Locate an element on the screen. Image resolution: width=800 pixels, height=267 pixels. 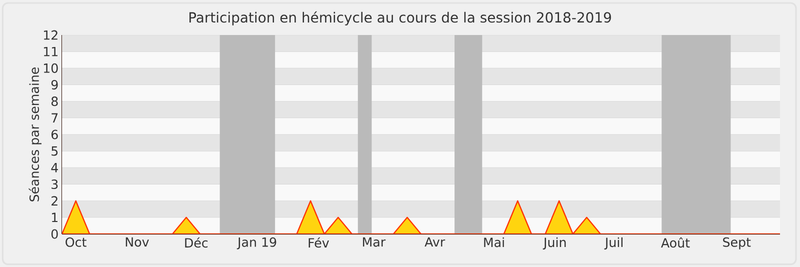
x-tick-label: Mar is located at coordinates (374, 242).